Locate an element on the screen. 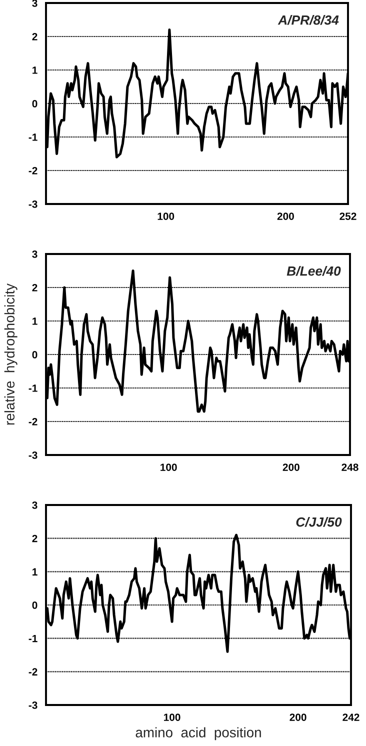 This screenshot has height=746, width=366. text: C/JJ/50 is located at coordinates (319, 522).